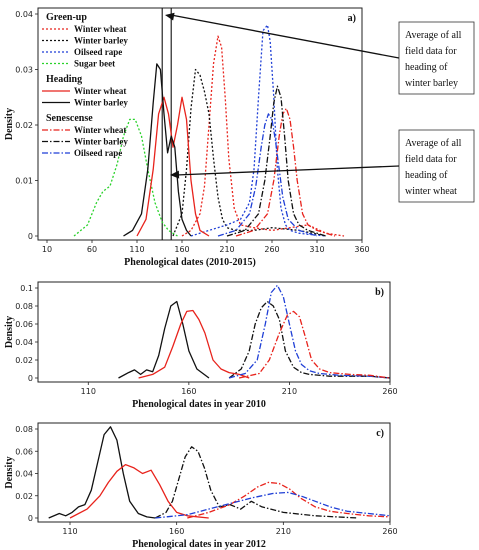 The width and height of the screenshot is (479, 550). Describe the element at coordinates (352, 18) in the screenshot. I see `panel-letter: a)` at that location.